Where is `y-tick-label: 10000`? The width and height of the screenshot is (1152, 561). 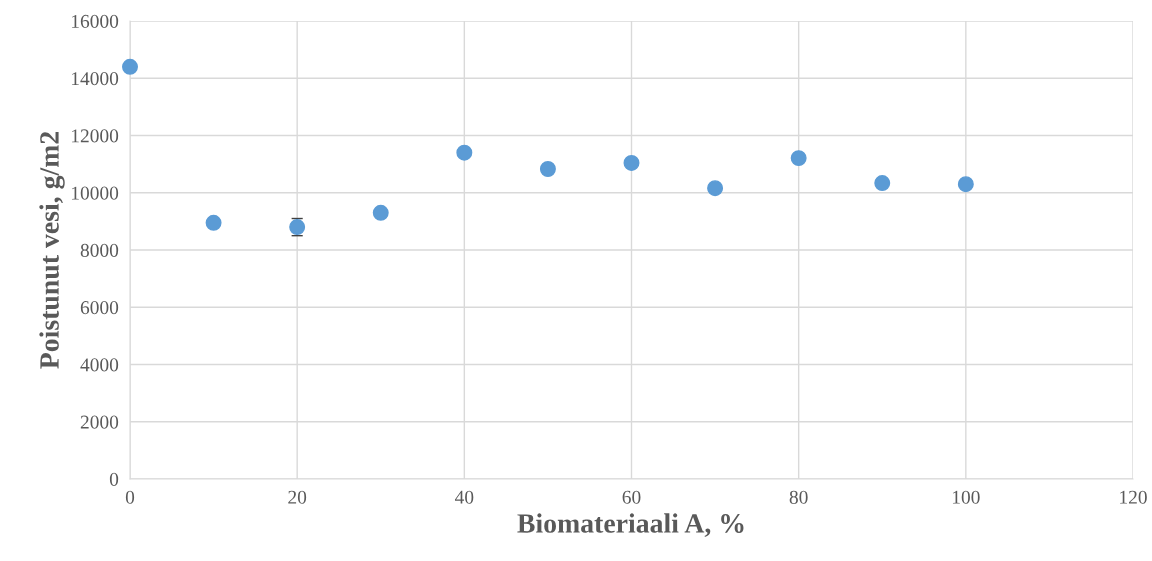 y-tick-label: 10000 is located at coordinates (95, 193).